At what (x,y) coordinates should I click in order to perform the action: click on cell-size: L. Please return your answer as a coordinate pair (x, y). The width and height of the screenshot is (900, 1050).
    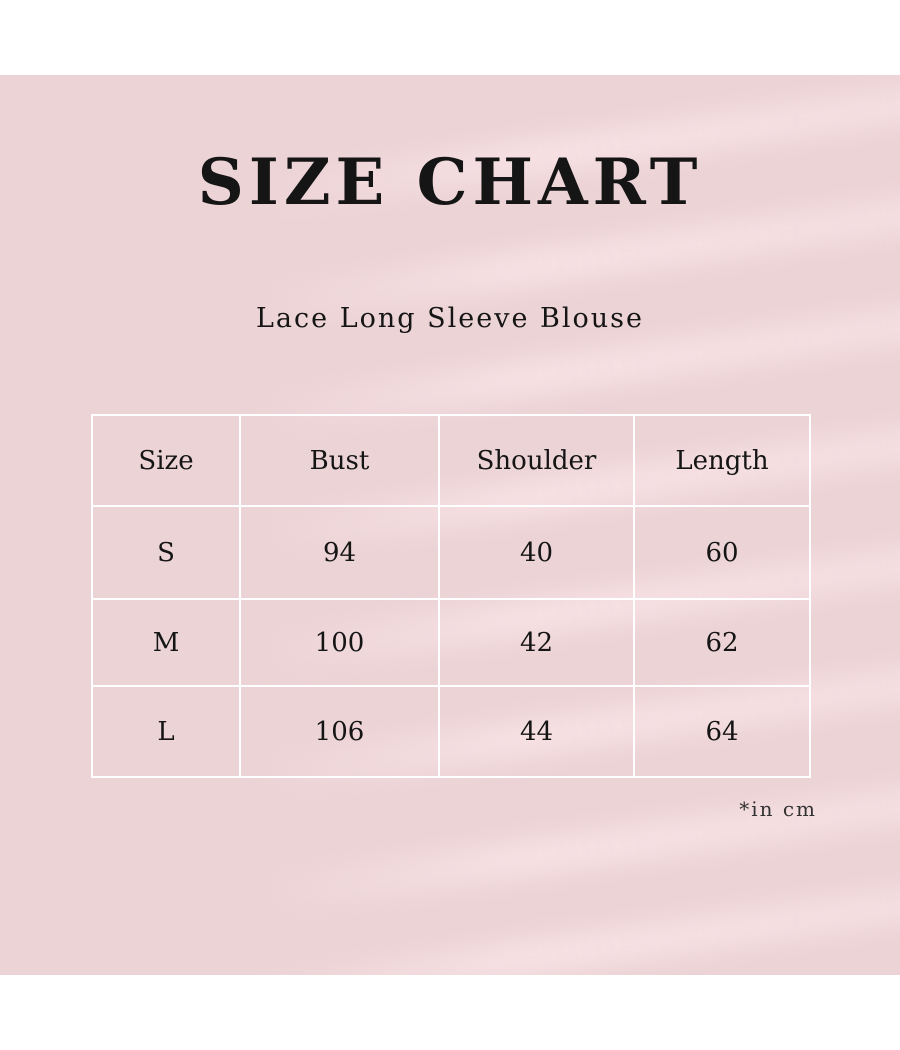
    Looking at the image, I should click on (166, 731).